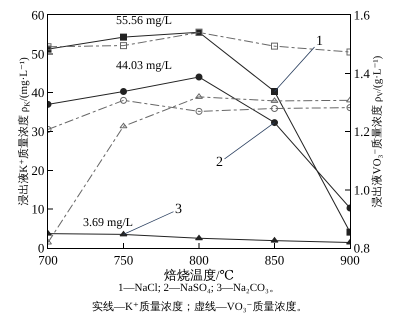  What do you see at coordinates (144, 20) in the screenshot?
I see `annotation: 55.56 mg/L` at bounding box center [144, 20].